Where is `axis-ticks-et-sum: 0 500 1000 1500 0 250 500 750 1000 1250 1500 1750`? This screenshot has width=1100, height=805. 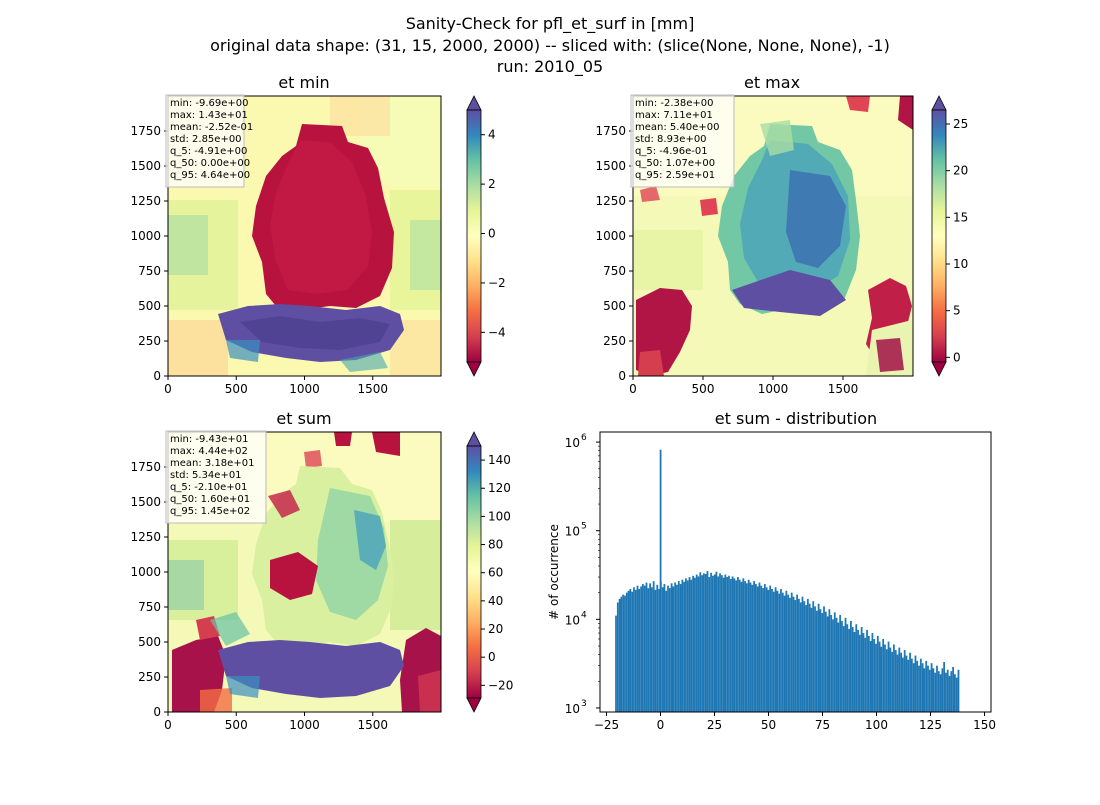
axis-ticks-et-sum: 0 500 1000 1500 0 250 500 750 1000 1250 1500 1750 is located at coordinates (259, 596).